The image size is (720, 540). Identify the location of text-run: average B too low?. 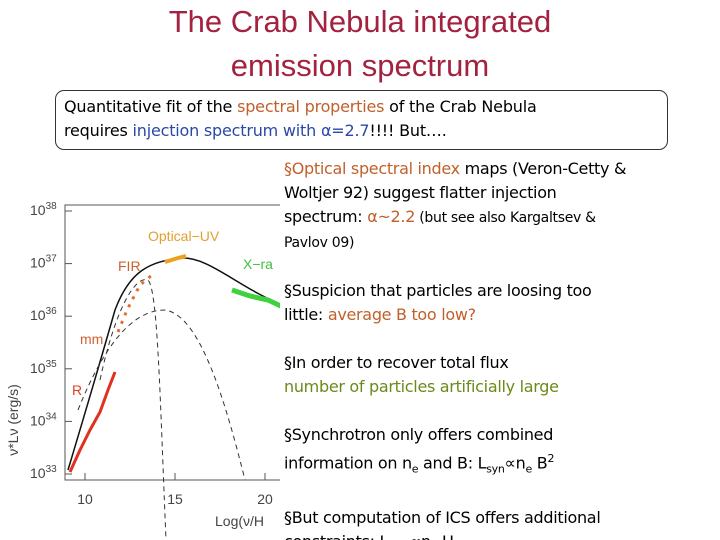
(401, 314).